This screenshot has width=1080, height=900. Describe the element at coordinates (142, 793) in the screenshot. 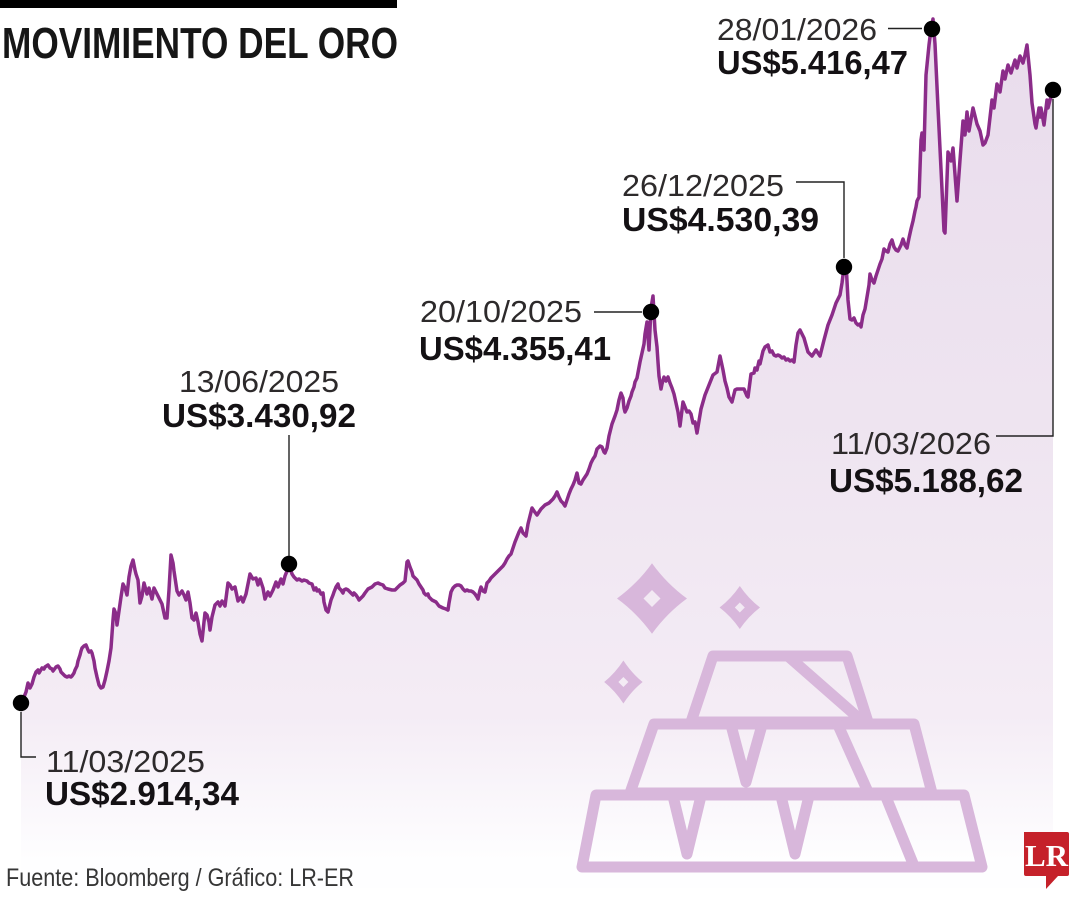

I see `svg-text: US$2.914,34` at that location.